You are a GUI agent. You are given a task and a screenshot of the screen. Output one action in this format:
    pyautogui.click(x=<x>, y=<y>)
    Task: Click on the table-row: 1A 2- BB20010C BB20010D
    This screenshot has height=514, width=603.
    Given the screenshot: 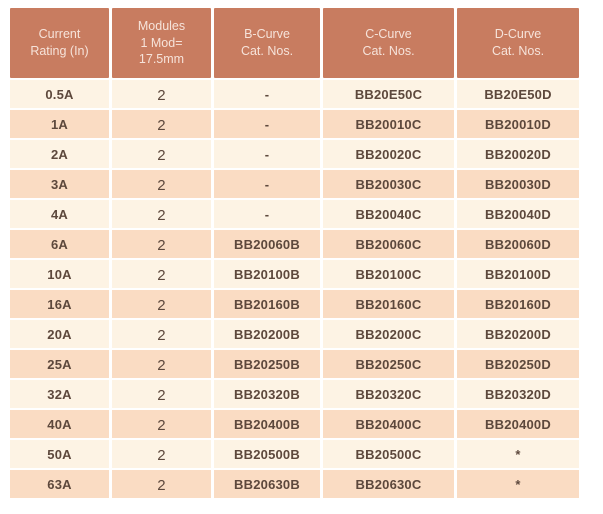 What is the action you would take?
    pyautogui.click(x=294, y=124)
    